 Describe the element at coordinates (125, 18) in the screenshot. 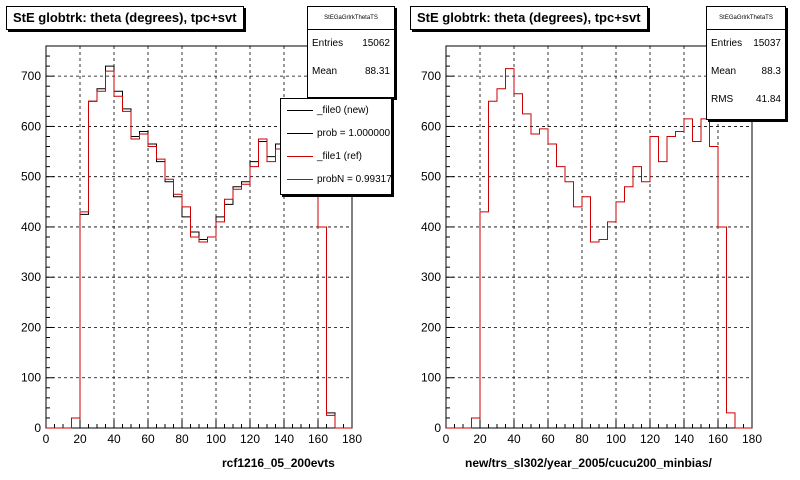

I see `left-plot-title: StE globtrk: theta (degrees), tpc+svt` at that location.